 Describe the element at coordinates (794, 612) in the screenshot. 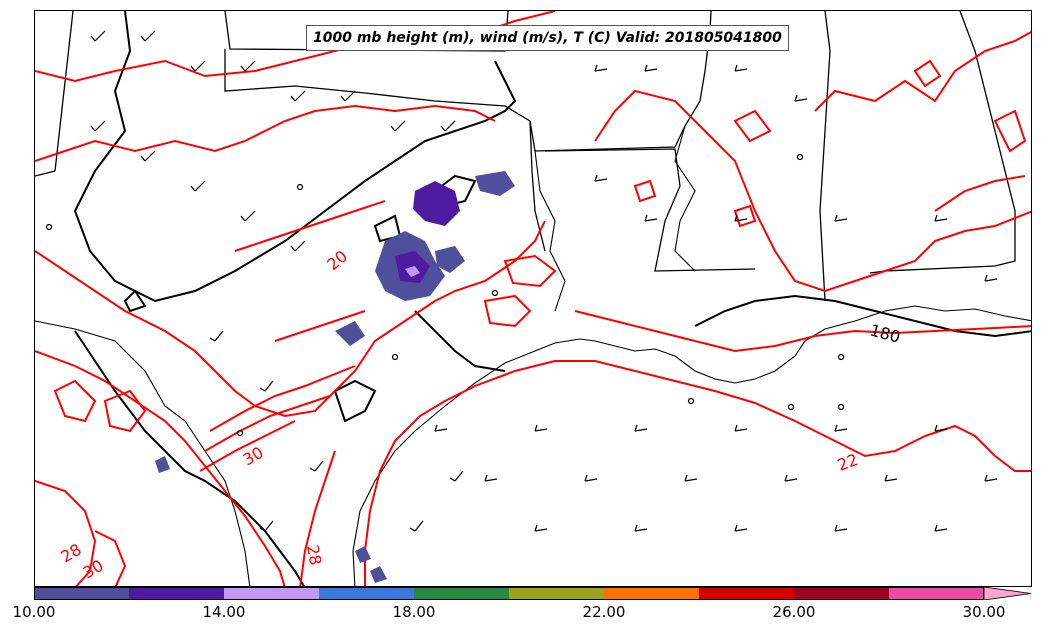

I see `colorbar-tick-4: 26.00` at that location.